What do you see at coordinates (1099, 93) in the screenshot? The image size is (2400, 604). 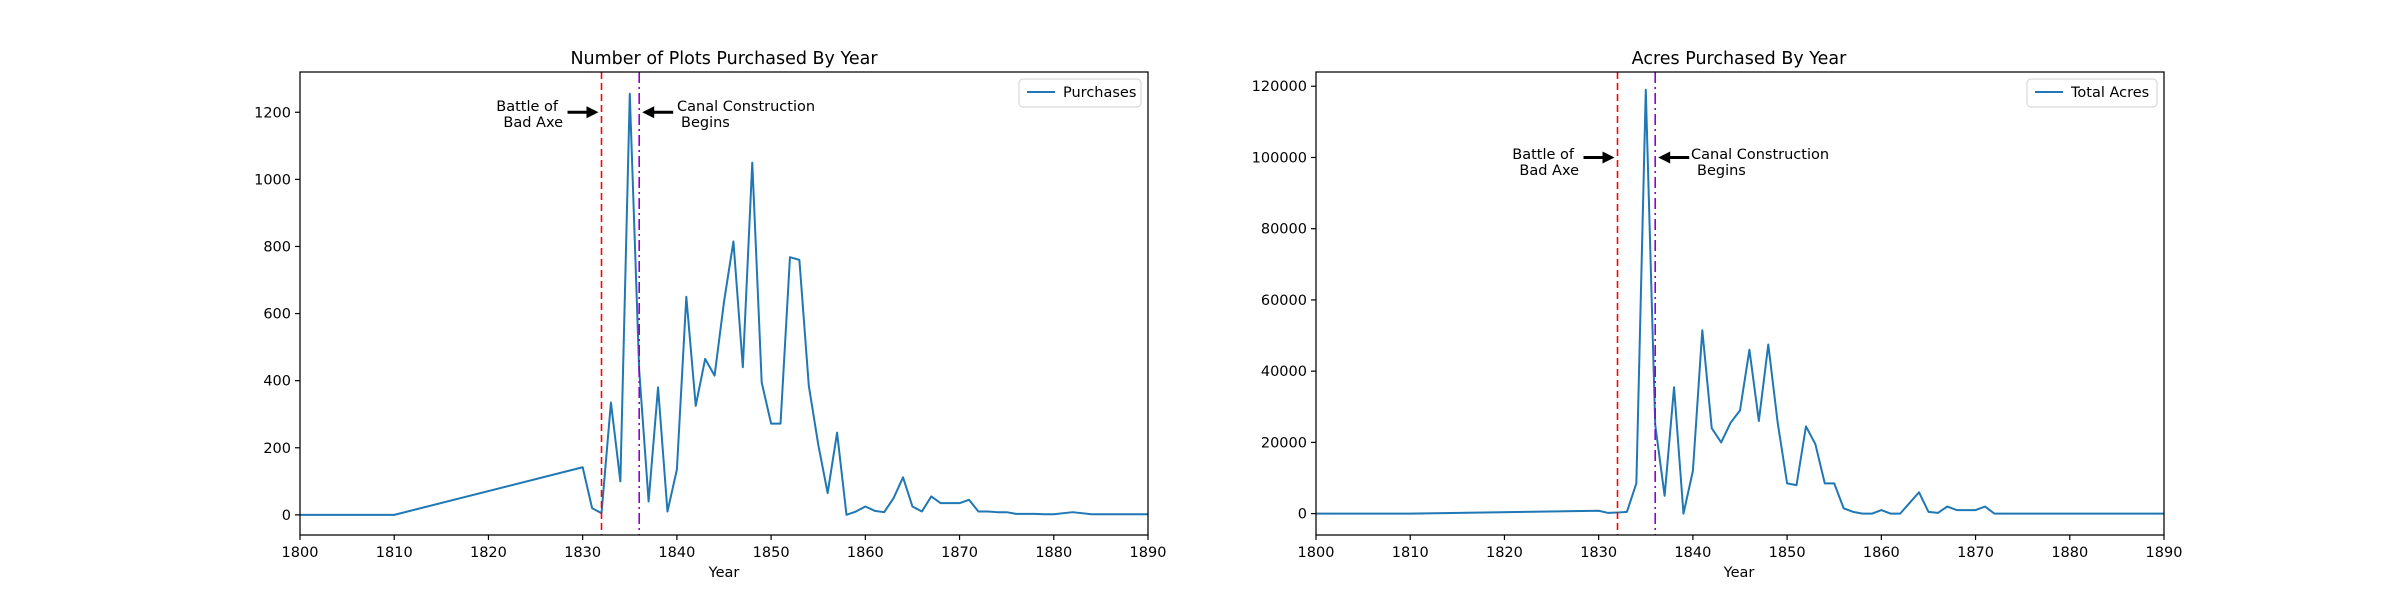 I see `legend-label: Purchases` at bounding box center [1099, 93].